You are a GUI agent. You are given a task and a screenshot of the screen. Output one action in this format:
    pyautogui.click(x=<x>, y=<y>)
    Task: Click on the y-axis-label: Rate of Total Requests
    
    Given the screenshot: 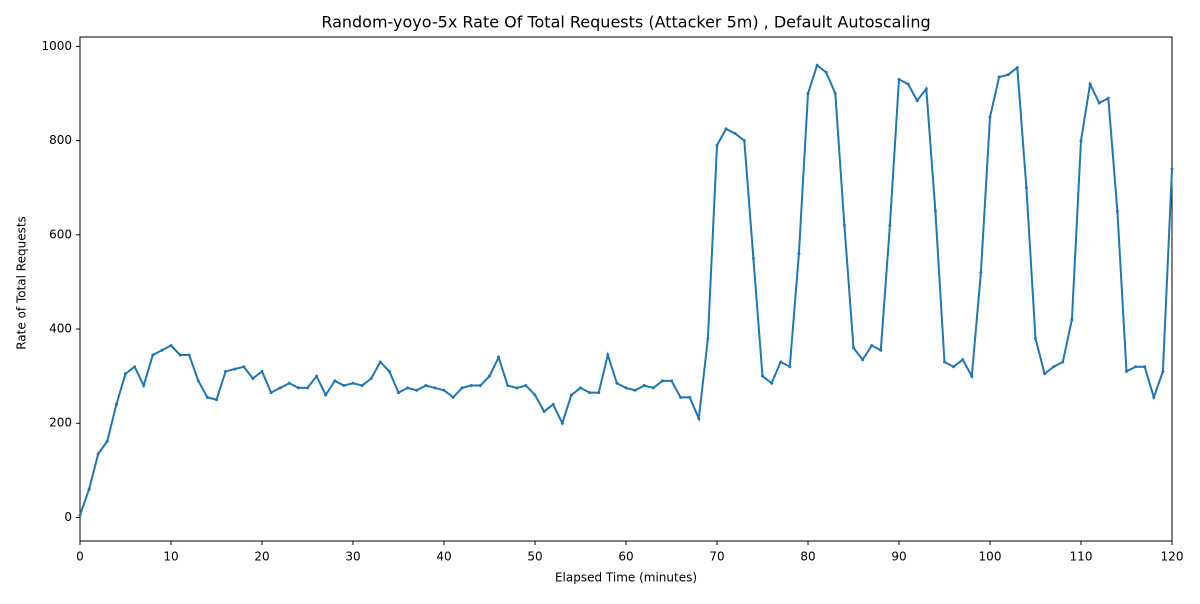 What is the action you would take?
    pyautogui.click(x=22, y=283)
    